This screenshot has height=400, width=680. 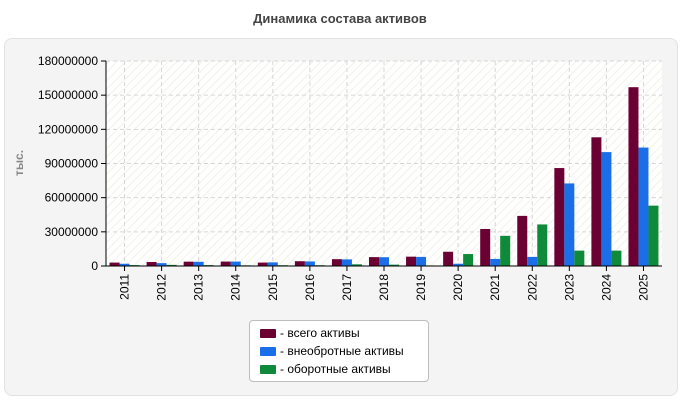 I want to click on bar-series-1-2021, so click(x=485, y=247).